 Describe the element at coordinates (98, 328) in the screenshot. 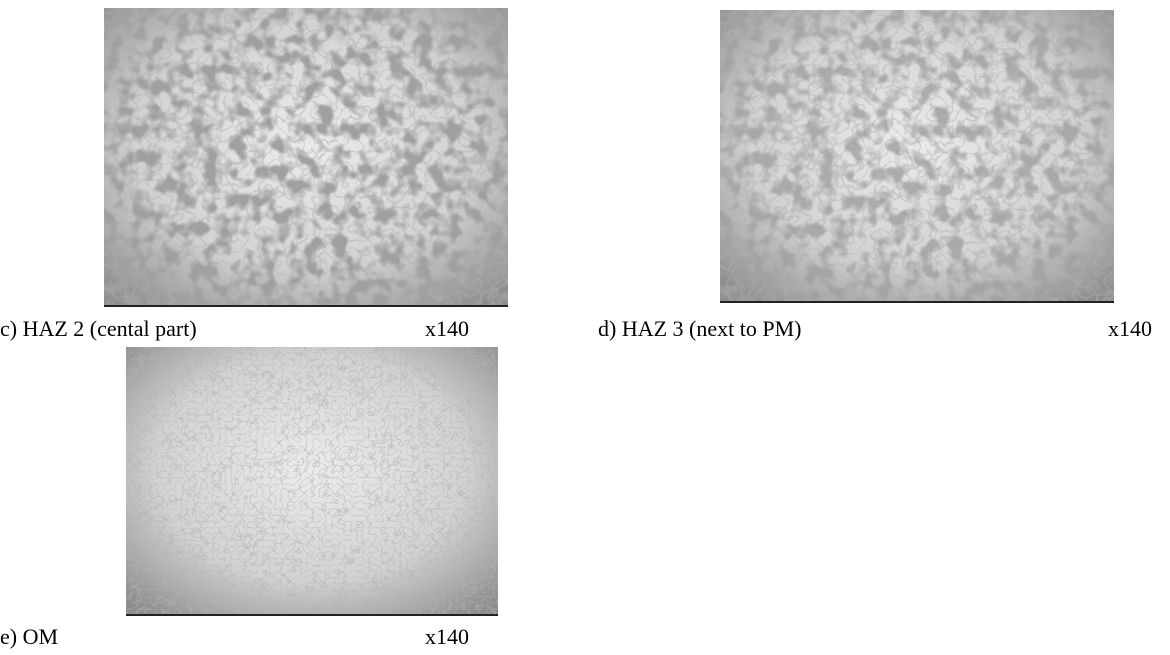

I see `caption: c) HAZ 2 (cental part)` at that location.